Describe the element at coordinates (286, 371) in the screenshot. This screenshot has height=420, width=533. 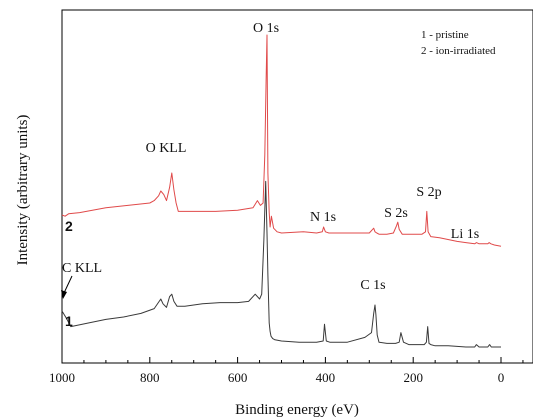
I see `x-axis: 1000 800 600 400 200 0` at that location.